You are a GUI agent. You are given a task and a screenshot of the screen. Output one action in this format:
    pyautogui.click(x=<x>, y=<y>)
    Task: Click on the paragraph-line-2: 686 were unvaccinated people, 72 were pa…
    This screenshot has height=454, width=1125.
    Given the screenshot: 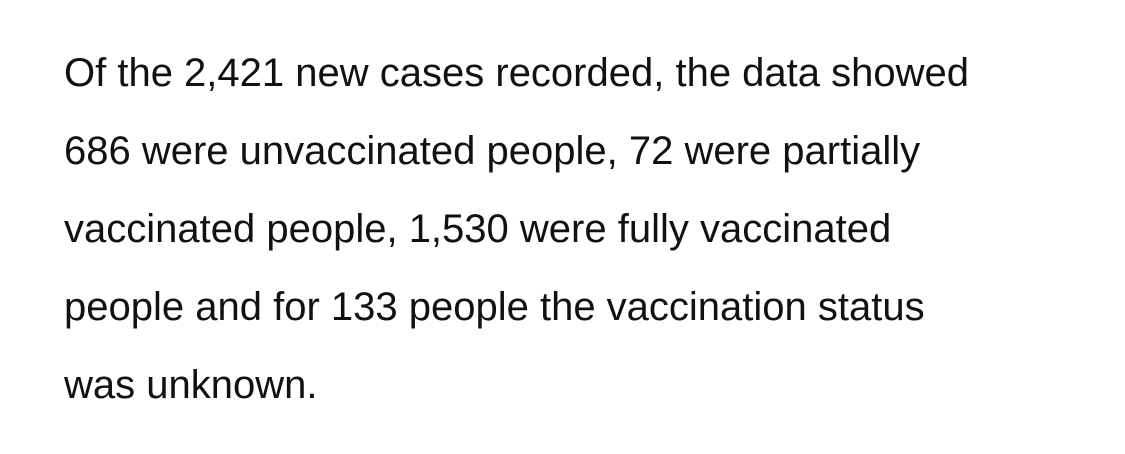 What is the action you would take?
    pyautogui.click(x=492, y=151)
    